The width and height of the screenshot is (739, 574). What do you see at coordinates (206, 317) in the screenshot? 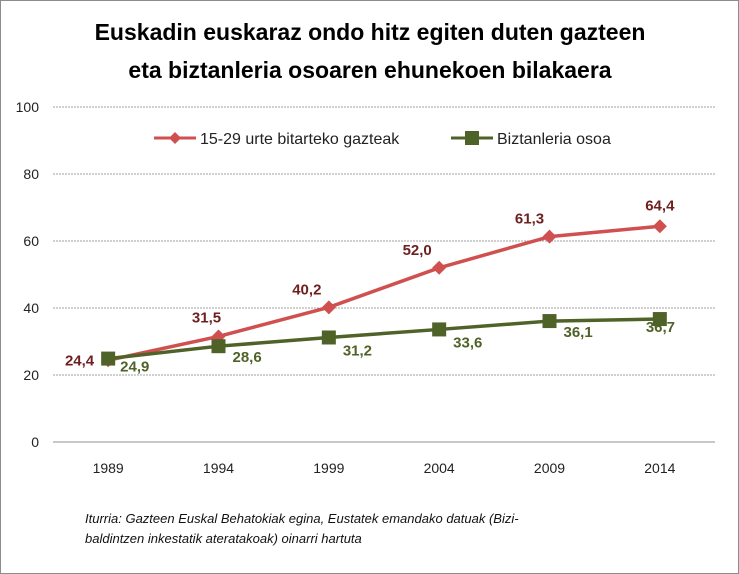
I see `data-label: 31,5` at bounding box center [206, 317].